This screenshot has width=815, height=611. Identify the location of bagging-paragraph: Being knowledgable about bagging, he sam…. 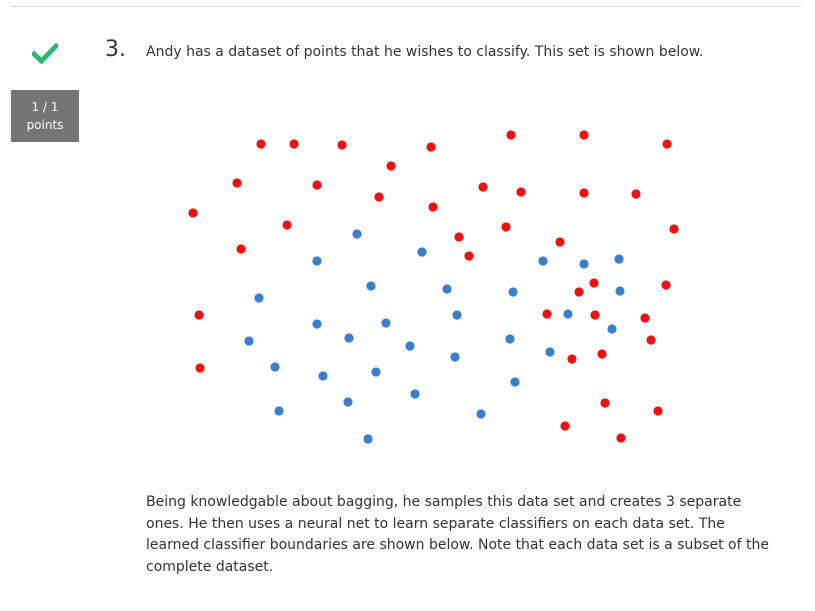
(457, 534).